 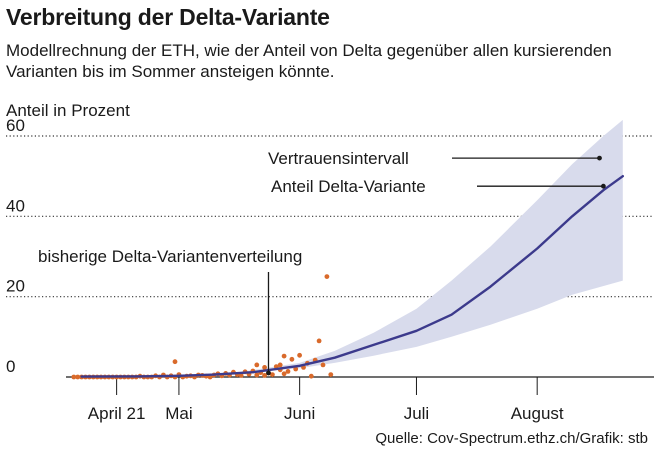 I want to click on x-tick-label: April 21, so click(x=117, y=413).